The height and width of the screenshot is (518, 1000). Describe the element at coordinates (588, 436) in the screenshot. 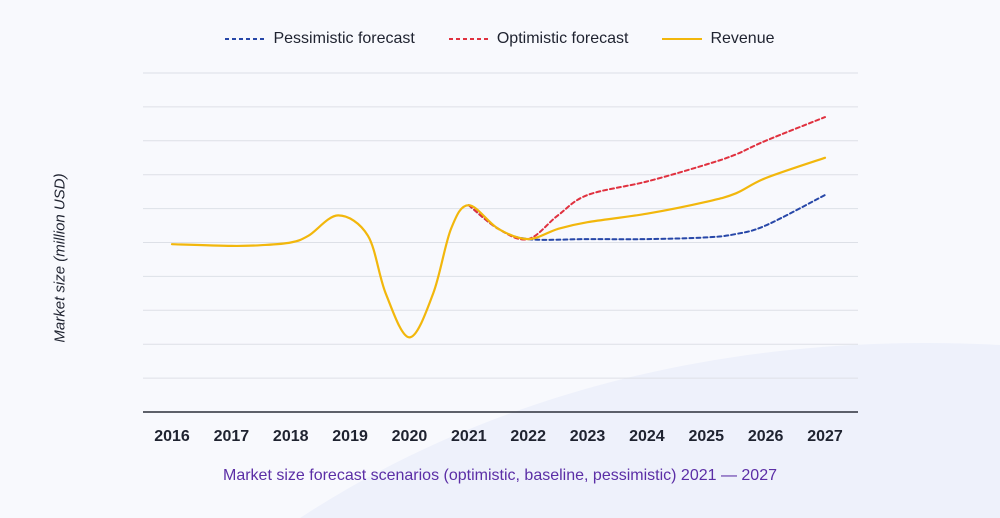

I see `x-tick-label: 2023` at that location.